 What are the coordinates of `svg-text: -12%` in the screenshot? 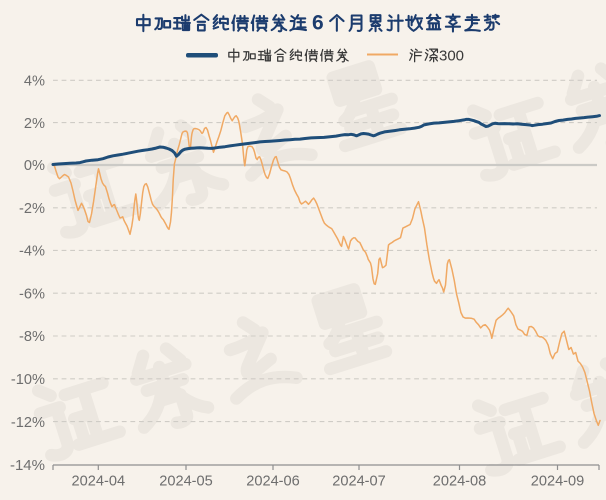 It's located at (28, 423).